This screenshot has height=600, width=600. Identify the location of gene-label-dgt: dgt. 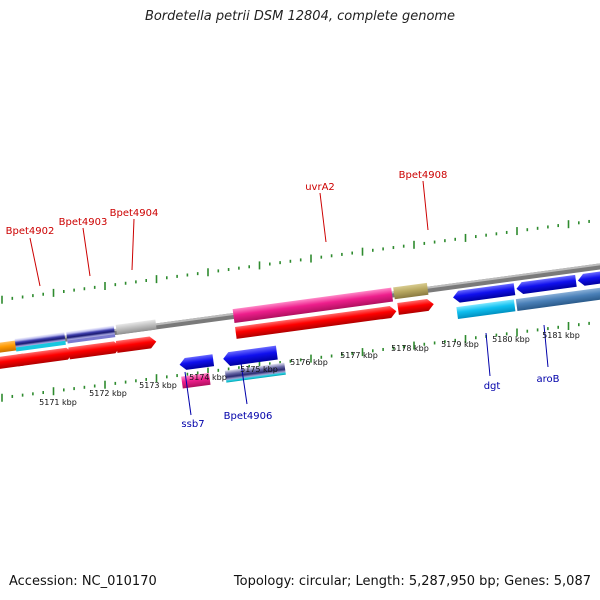
(492, 386).